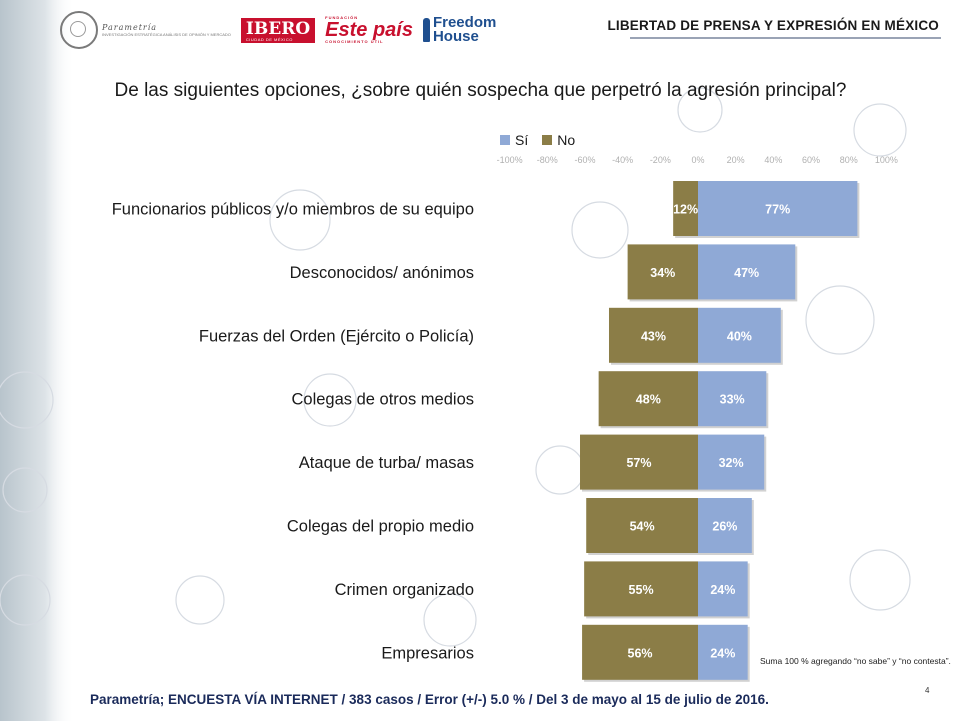  I want to click on x-tick-label: -20%, so click(660, 160).